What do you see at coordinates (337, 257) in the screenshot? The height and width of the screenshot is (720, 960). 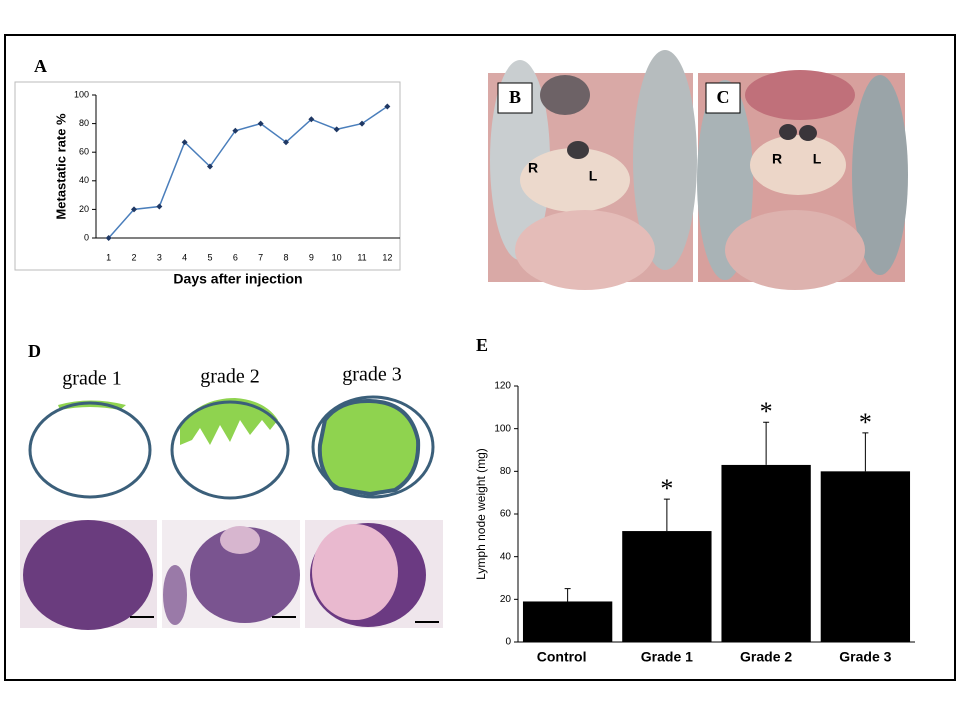 I see `x-tick-label: 10` at bounding box center [337, 257].